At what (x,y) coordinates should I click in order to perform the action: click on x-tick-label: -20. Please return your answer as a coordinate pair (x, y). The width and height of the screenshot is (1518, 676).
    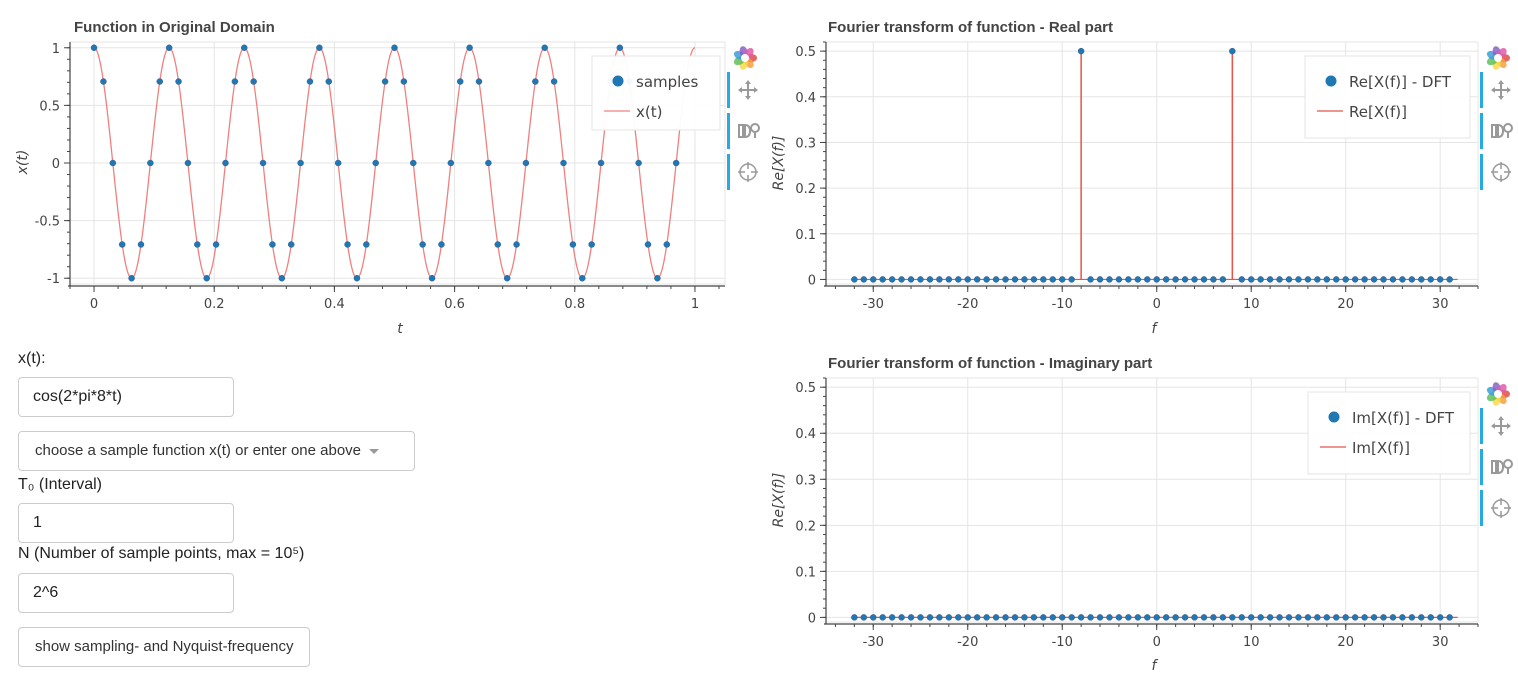
    Looking at the image, I should click on (967, 642).